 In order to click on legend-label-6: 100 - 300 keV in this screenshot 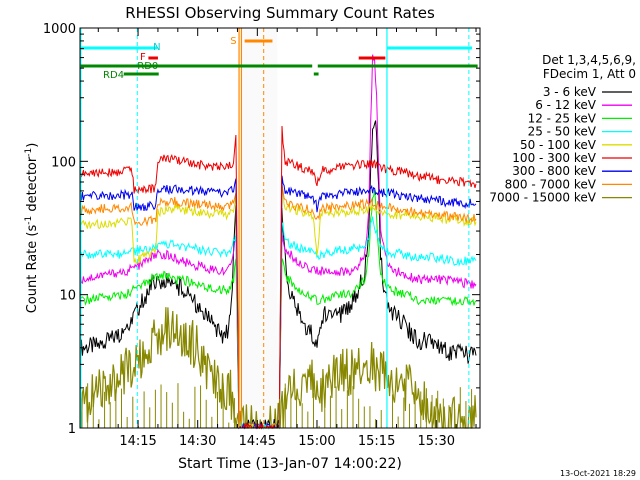, I will do `click(554, 158)`.